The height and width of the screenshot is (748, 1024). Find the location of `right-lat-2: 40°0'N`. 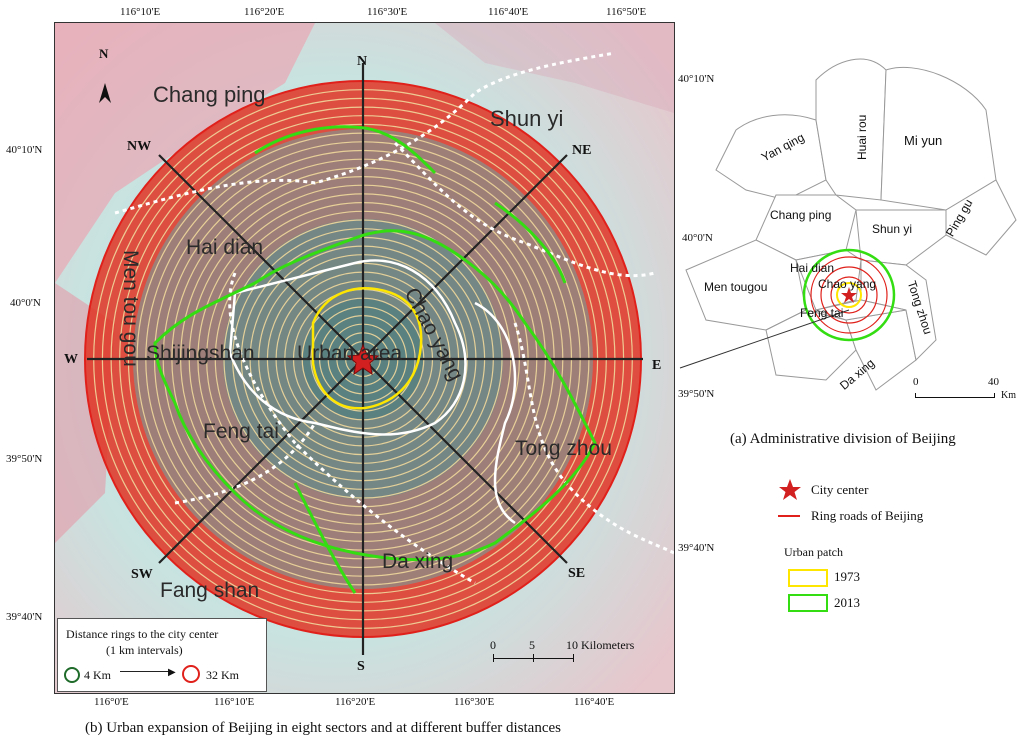

right-lat-2: 40°0'N is located at coordinates (697, 238).